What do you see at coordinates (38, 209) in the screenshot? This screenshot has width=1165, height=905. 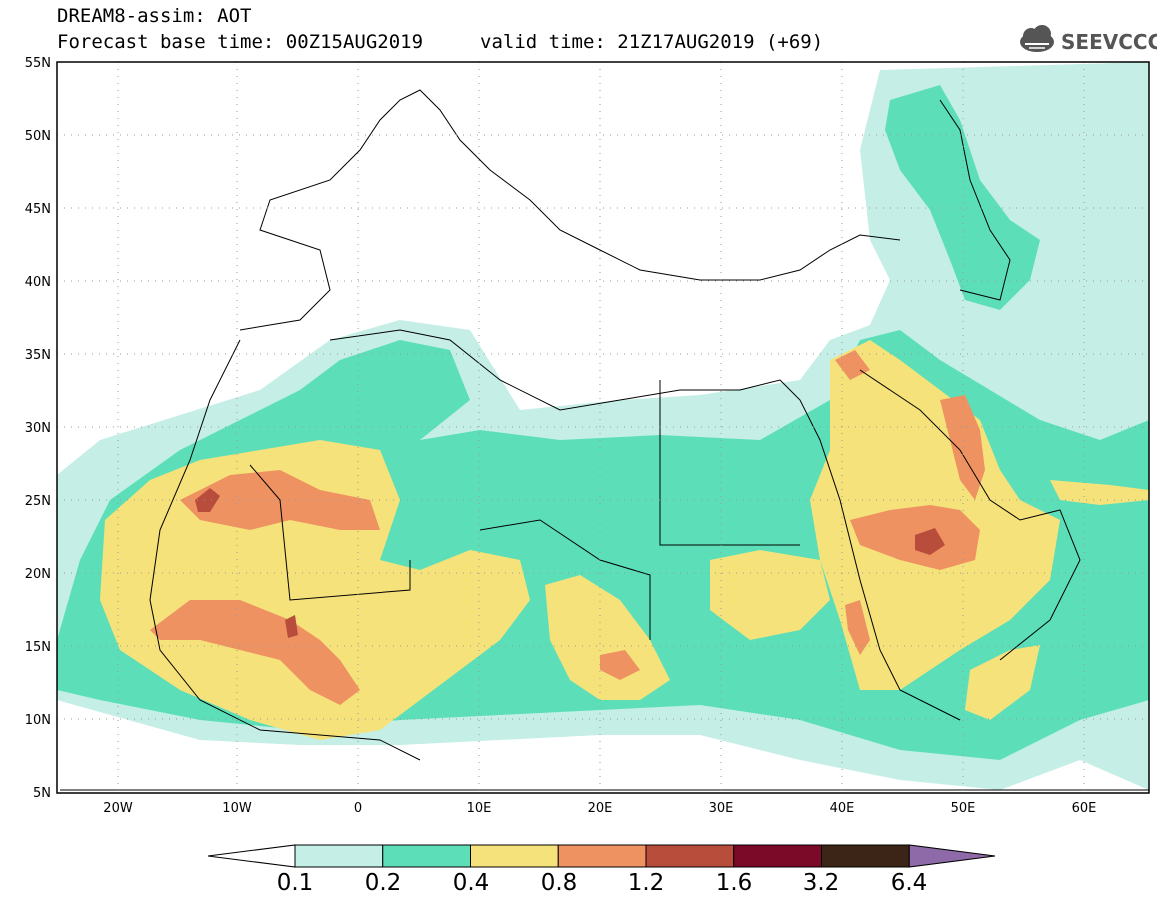 I see `lat-tick-label: 45N` at bounding box center [38, 209].